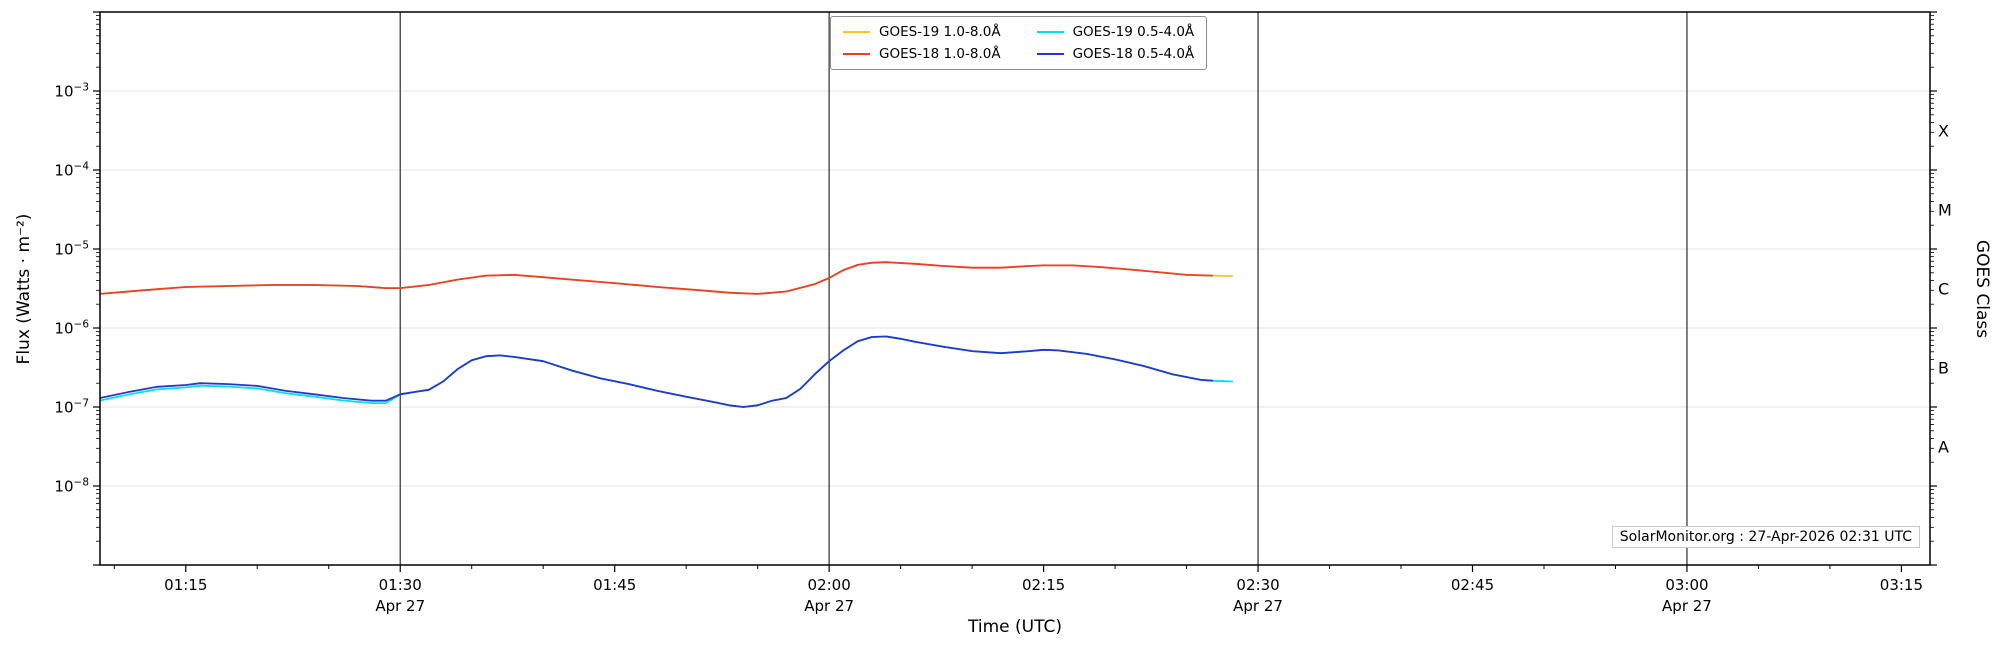 This screenshot has width=2000, height=650. What do you see at coordinates (71, 91) in the screenshot?
I see `y-tick-label: 10⁻³` at bounding box center [71, 91].